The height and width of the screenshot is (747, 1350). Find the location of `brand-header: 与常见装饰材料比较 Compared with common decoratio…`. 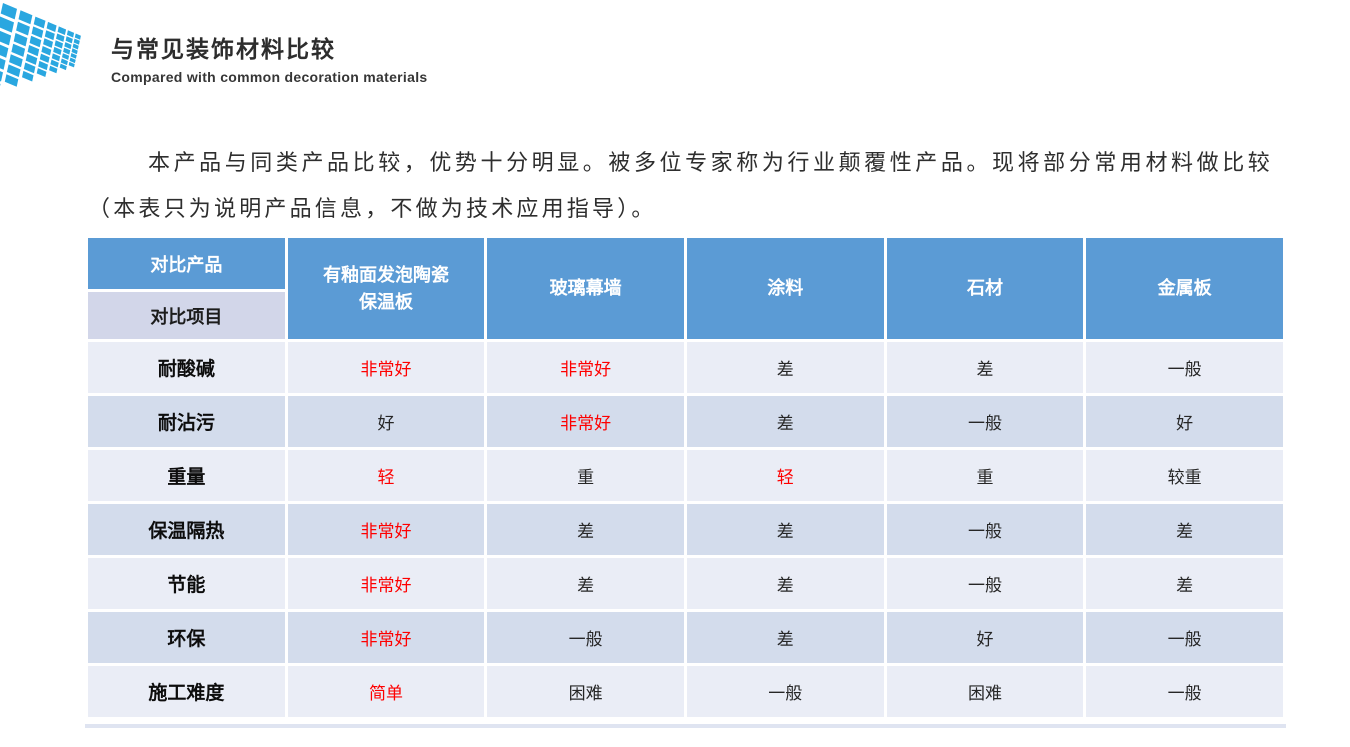

brand-header: 与常见装饰材料比较 Compared with common decoratio… is located at coordinates (269, 60).